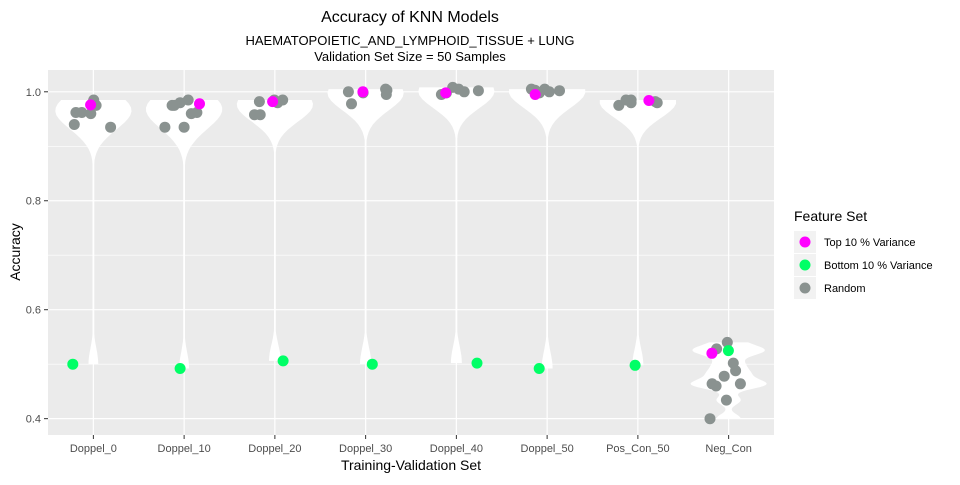 This screenshot has width=960, height=485. What do you see at coordinates (410, 56) in the screenshot?
I see `chart-subtitle-line2: Validation Set Size = 50 Samples` at bounding box center [410, 56].